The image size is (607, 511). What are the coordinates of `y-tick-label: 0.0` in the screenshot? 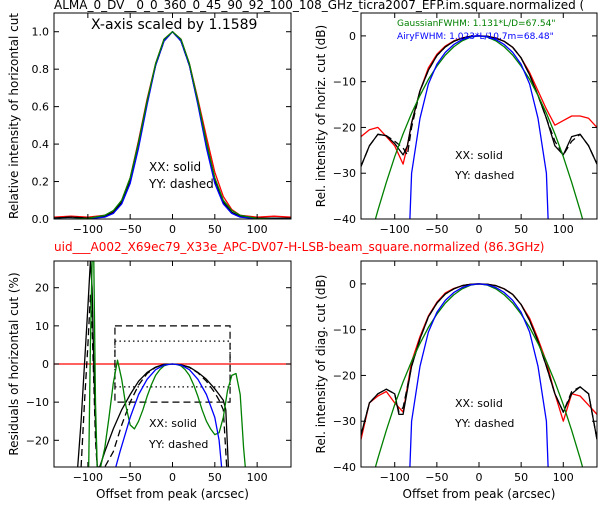 It's located at (41, 219).